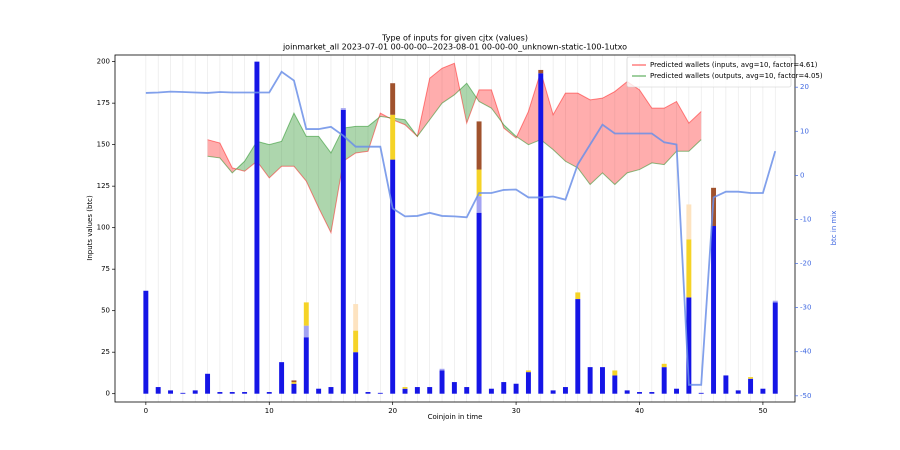 This screenshot has height=450, width=900. Describe the element at coordinates (804, 87) in the screenshot. I see `y2-tick-label: 20` at that location.